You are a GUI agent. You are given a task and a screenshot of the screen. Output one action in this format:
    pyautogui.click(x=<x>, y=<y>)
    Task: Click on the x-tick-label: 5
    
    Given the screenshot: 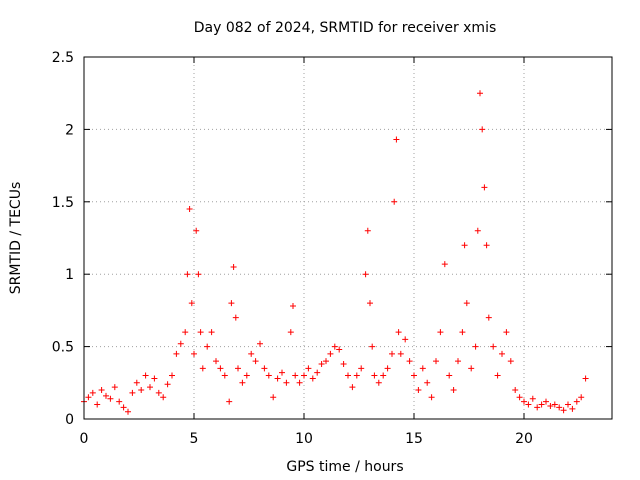 What is the action you would take?
    pyautogui.click(x=194, y=439)
    